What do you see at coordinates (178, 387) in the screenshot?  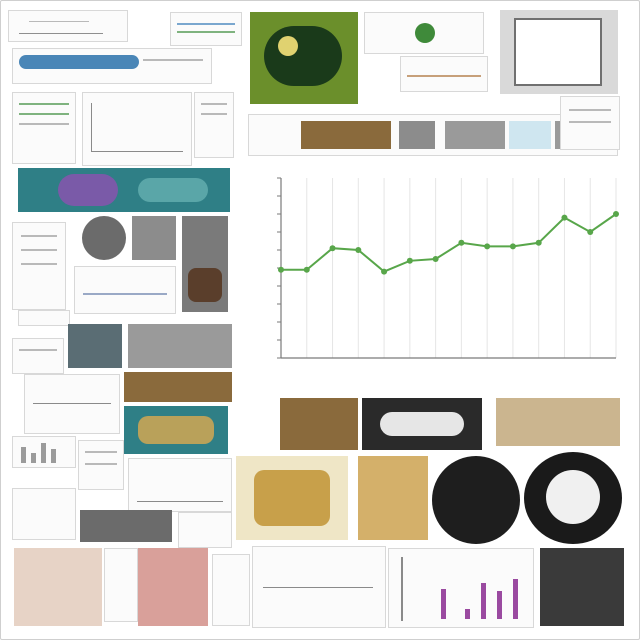 I see `tile-brown-texture` at bounding box center [178, 387].